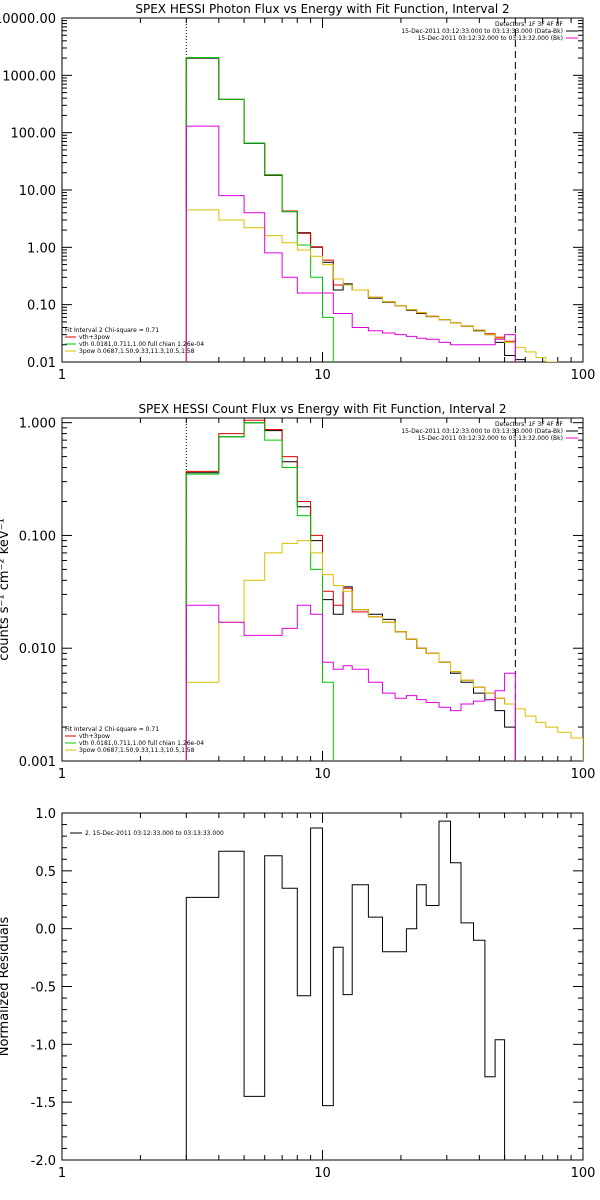  What do you see at coordinates (29, 76) in the screenshot?
I see `y-tick-label: 1000.00` at bounding box center [29, 76].